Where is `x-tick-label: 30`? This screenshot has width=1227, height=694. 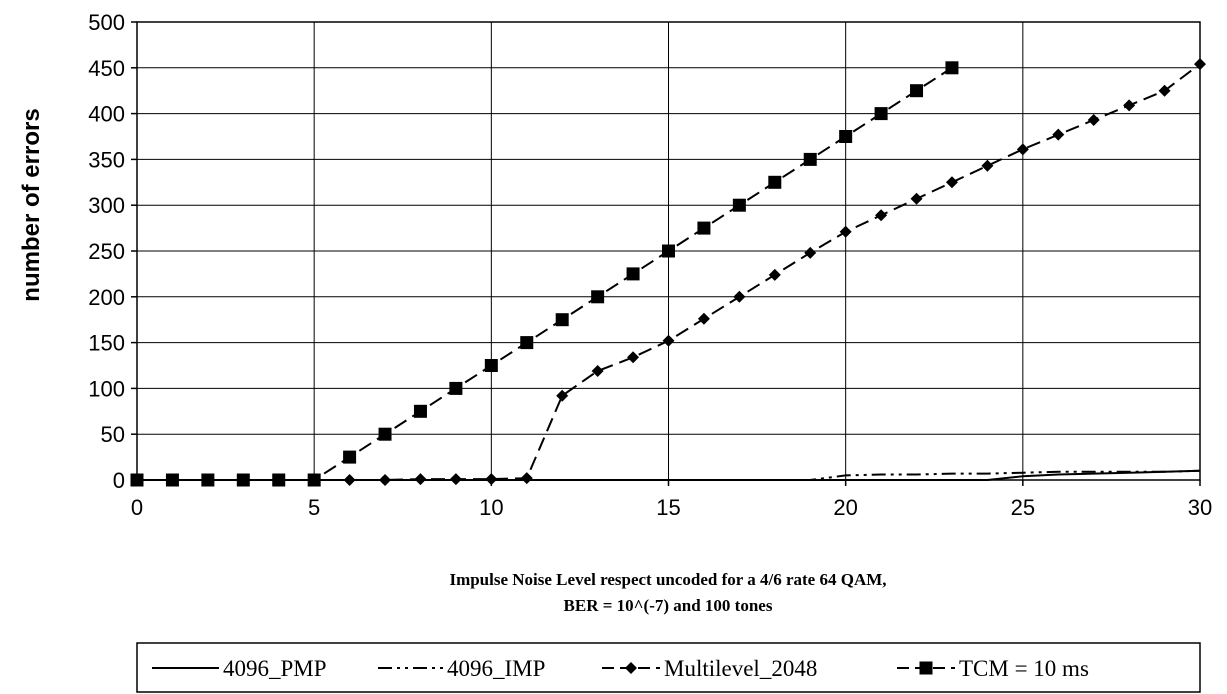 x-tick-label: 30 is located at coordinates (1200, 507).